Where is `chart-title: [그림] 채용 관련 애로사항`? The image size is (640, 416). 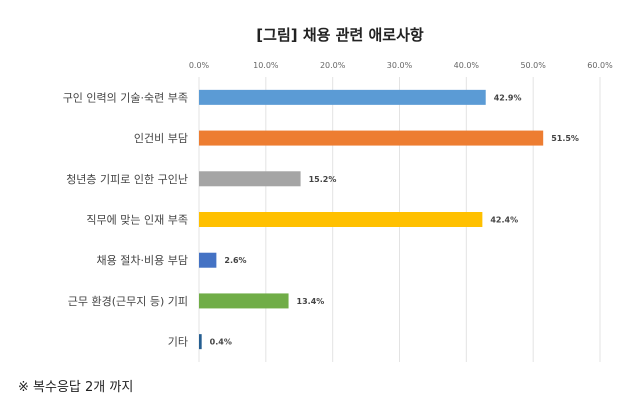
chart-title: [그림] 채용 관련 애로사항 is located at coordinates (340, 35).